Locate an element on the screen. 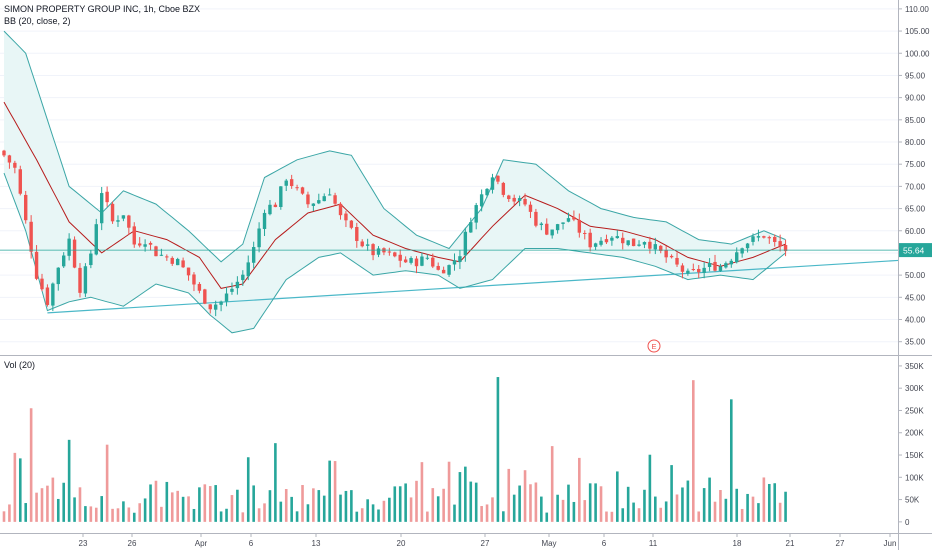 The width and height of the screenshot is (932, 555). volume-axis: 0 50K 100K 150K 200K 250K 300K 350K is located at coordinates (911, 444).